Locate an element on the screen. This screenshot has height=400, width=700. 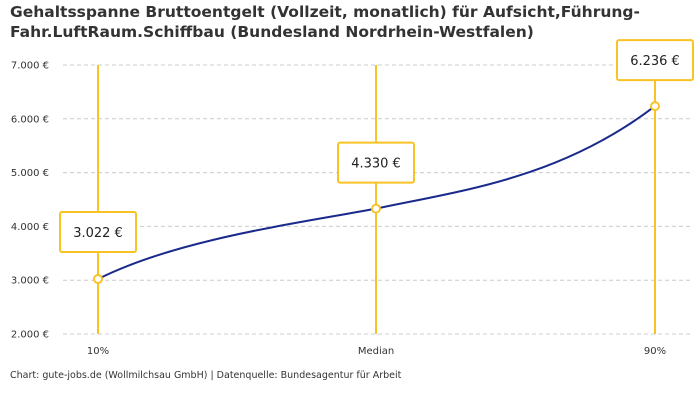
x-tick-label: 90% is located at coordinates (655, 351).